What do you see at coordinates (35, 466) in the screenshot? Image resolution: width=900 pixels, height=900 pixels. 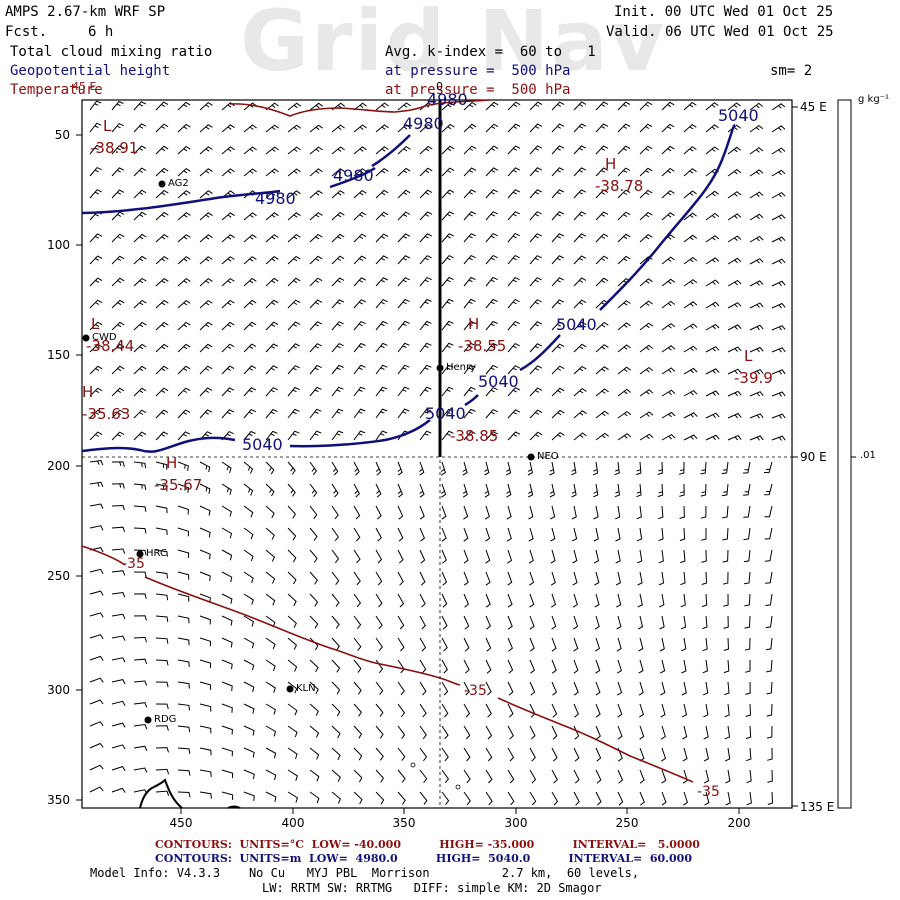 I see `y-tick-200: 200` at bounding box center [35, 466].